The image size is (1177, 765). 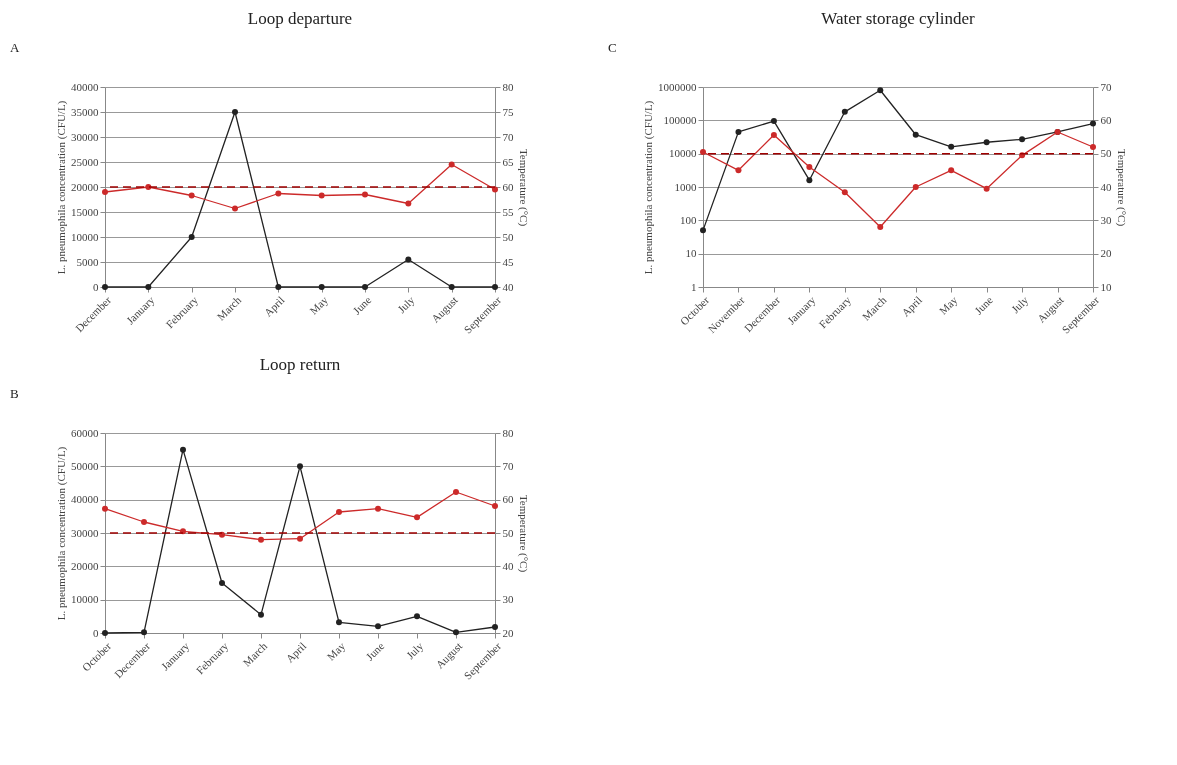 I want to click on text: A, so click(x=15, y=47).